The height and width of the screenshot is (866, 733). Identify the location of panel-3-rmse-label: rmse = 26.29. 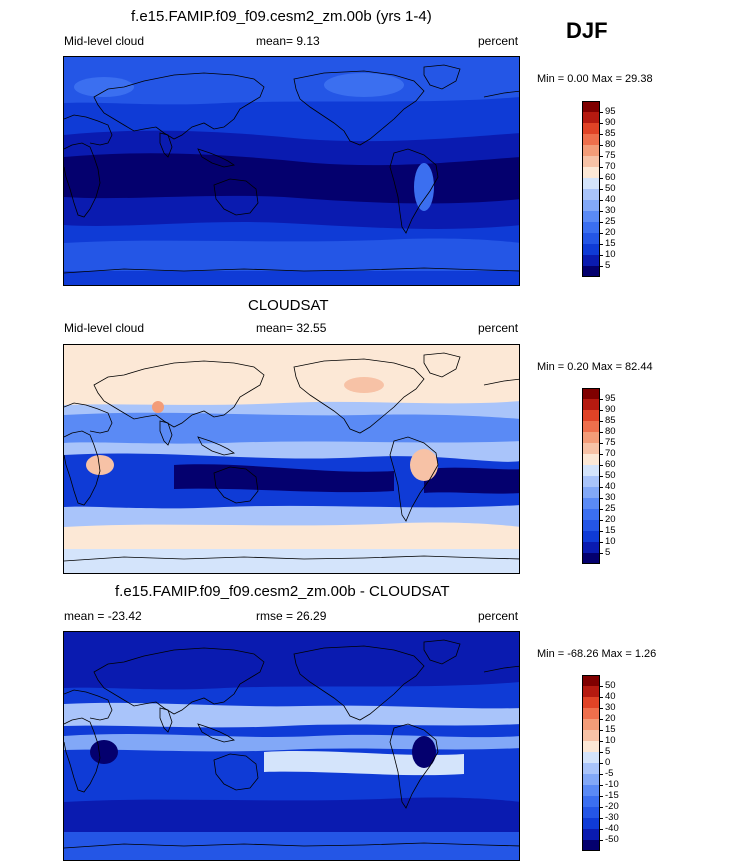
(291, 616).